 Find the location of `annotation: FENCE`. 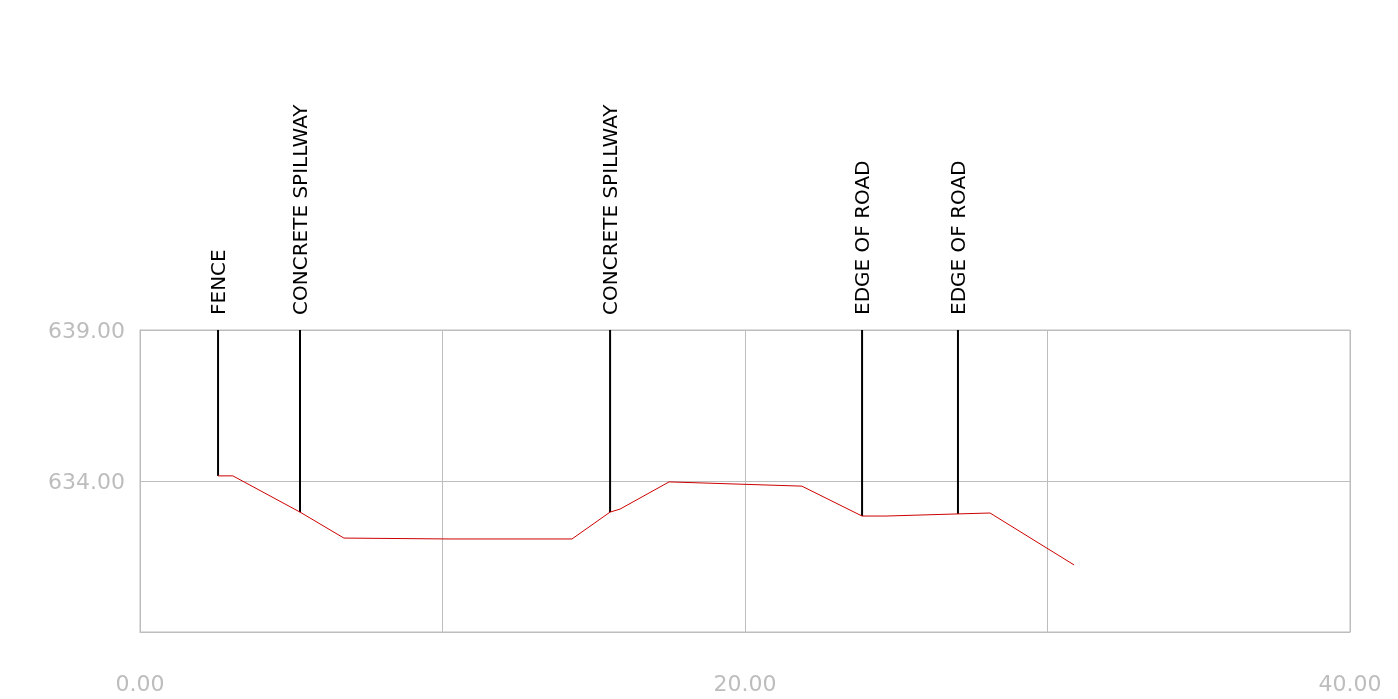

annotation: FENCE is located at coordinates (218, 282).